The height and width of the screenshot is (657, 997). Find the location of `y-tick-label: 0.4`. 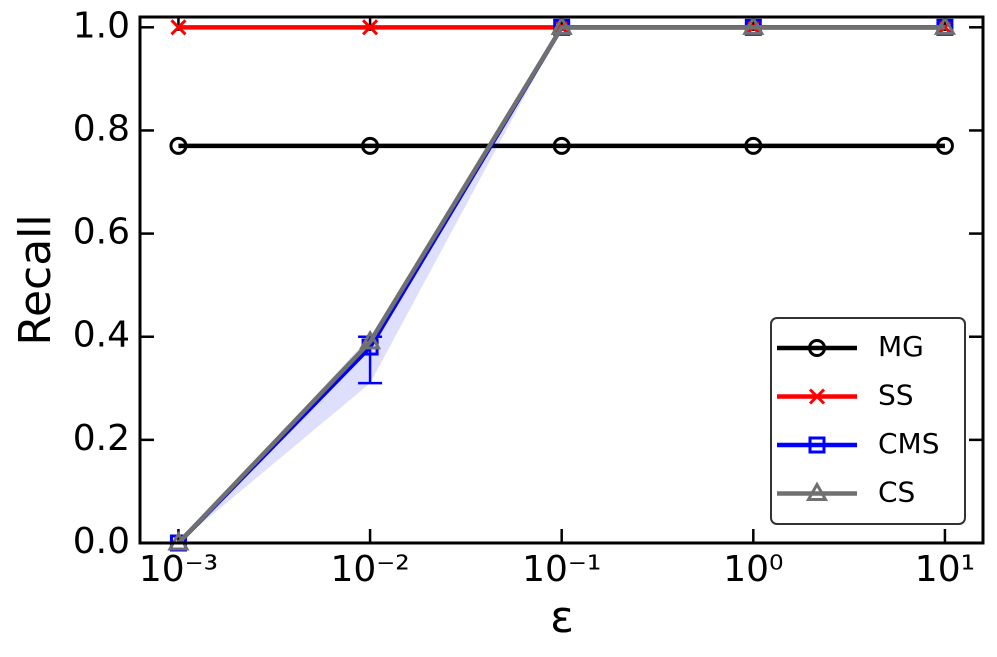

y-tick-label: 0.4 is located at coordinates (101, 335).